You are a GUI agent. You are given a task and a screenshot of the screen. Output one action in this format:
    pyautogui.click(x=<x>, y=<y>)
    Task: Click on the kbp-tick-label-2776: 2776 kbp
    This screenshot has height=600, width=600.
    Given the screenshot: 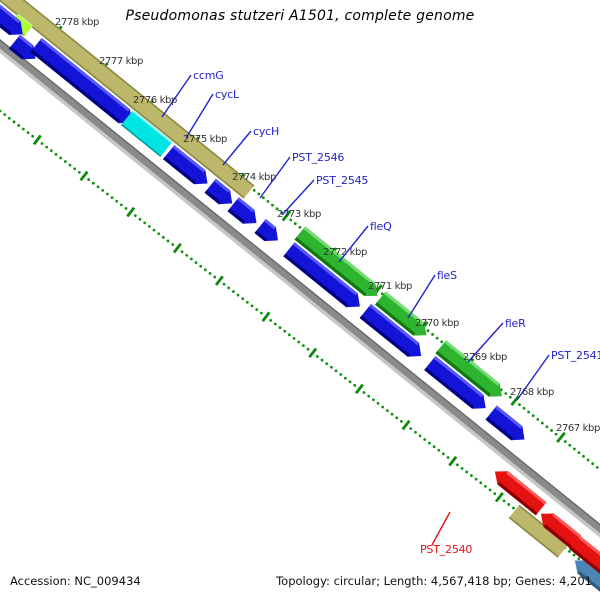 What is the action you would take?
    pyautogui.click(x=155, y=100)
    